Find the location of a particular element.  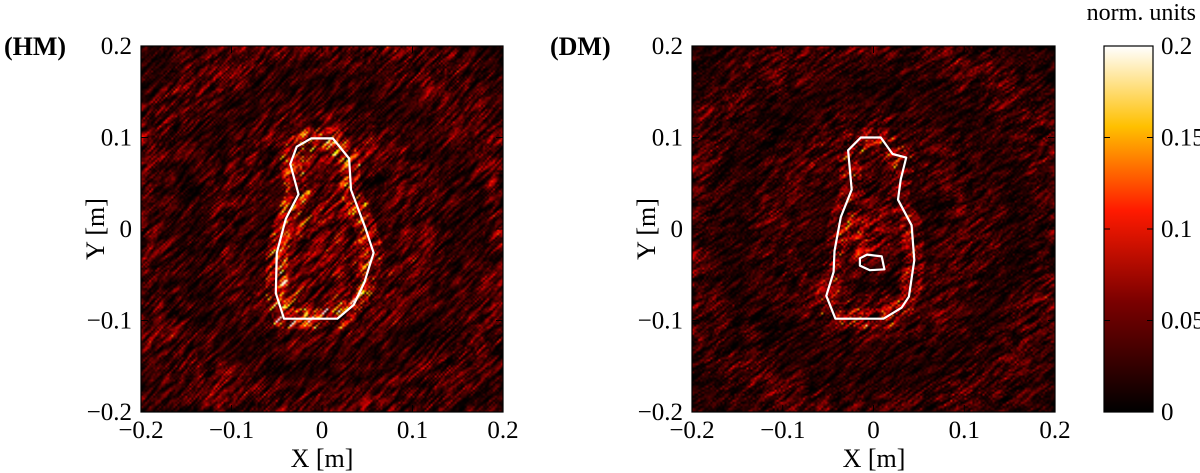

panel-label-dm: (DM) is located at coordinates (580, 46).